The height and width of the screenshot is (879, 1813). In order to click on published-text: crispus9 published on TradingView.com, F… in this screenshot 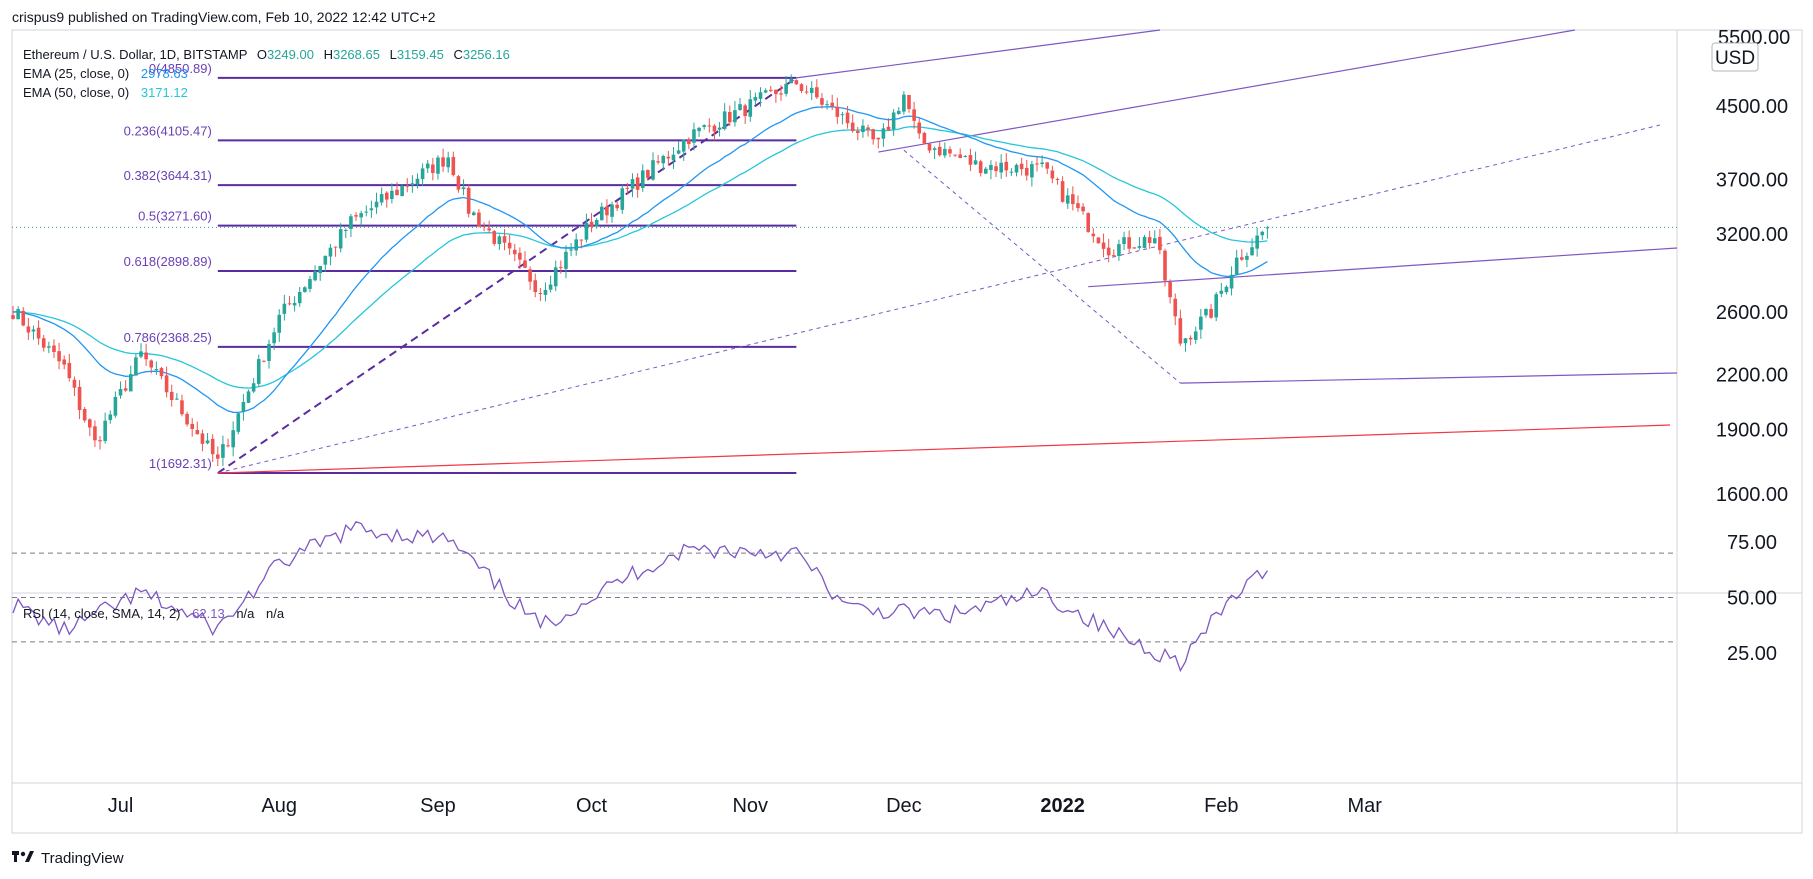, I will do `click(224, 17)`.